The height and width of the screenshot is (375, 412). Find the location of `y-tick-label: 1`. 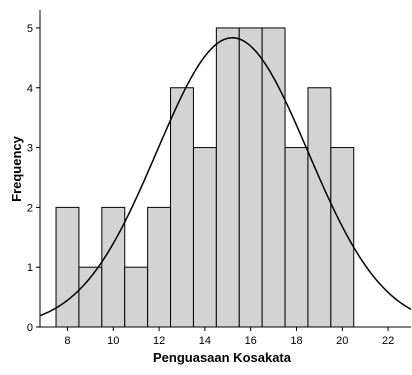

y-tick-label: 1 is located at coordinates (30, 268).